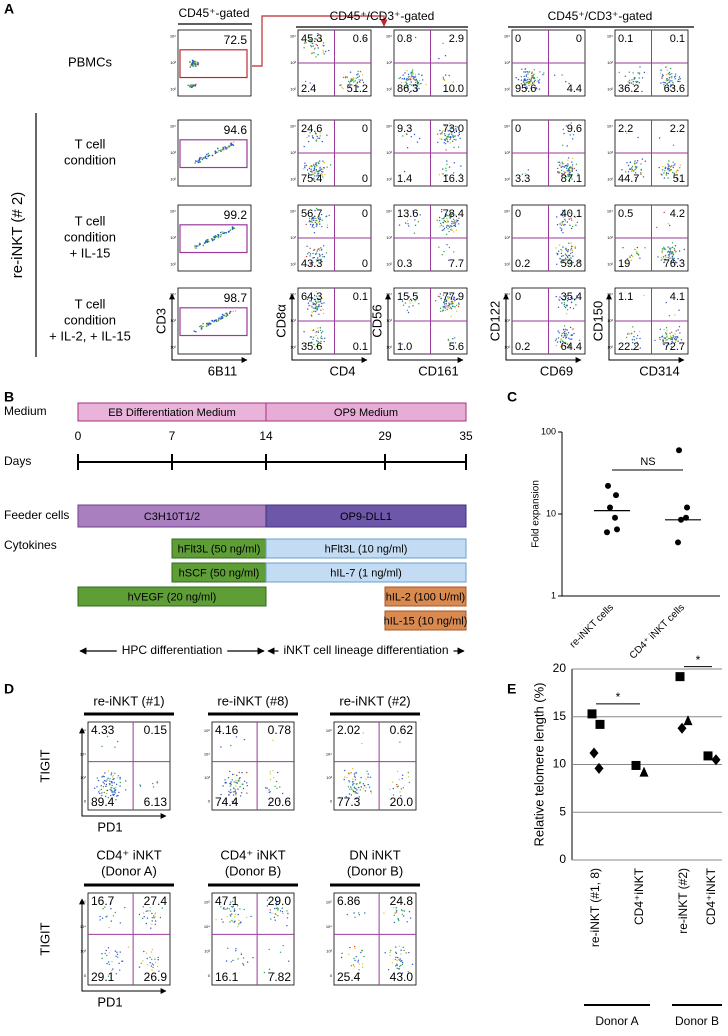 The height and width of the screenshot is (1036, 728). Describe the element at coordinates (311, 39) in the screenshot. I see `quadrant-value: 45.3` at that location.